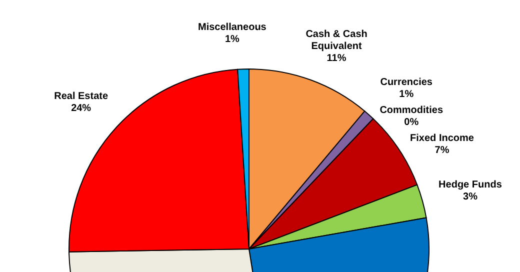 The height and width of the screenshot is (272, 520). Describe the element at coordinates (442, 150) in the screenshot. I see `data-label: 7%` at that location.